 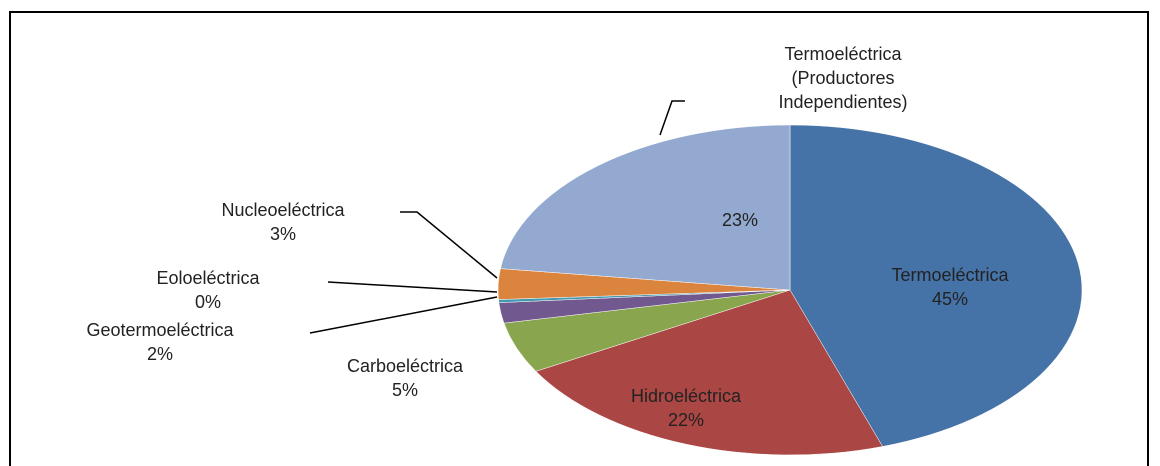 What do you see at coordinates (160, 330) in the screenshot?
I see `category-label: Geotermoeléctrica` at bounding box center [160, 330].